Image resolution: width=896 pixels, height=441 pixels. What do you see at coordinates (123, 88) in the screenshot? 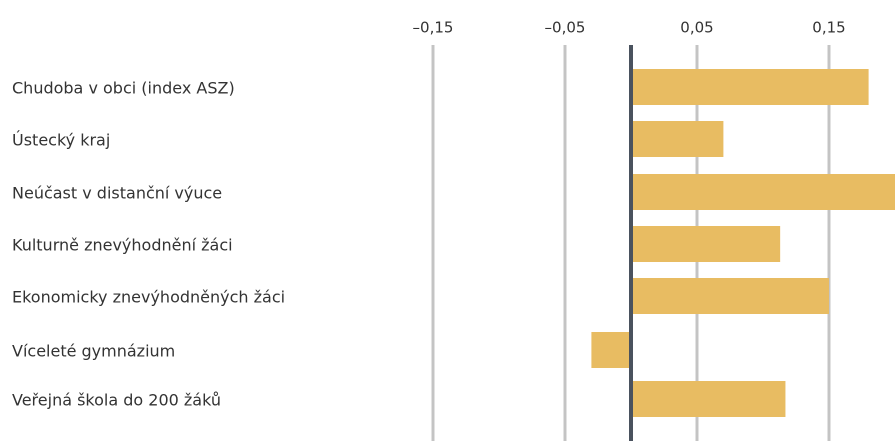
I see `category-label: Chudoba v obci (index ASZ)` at bounding box center [123, 88].